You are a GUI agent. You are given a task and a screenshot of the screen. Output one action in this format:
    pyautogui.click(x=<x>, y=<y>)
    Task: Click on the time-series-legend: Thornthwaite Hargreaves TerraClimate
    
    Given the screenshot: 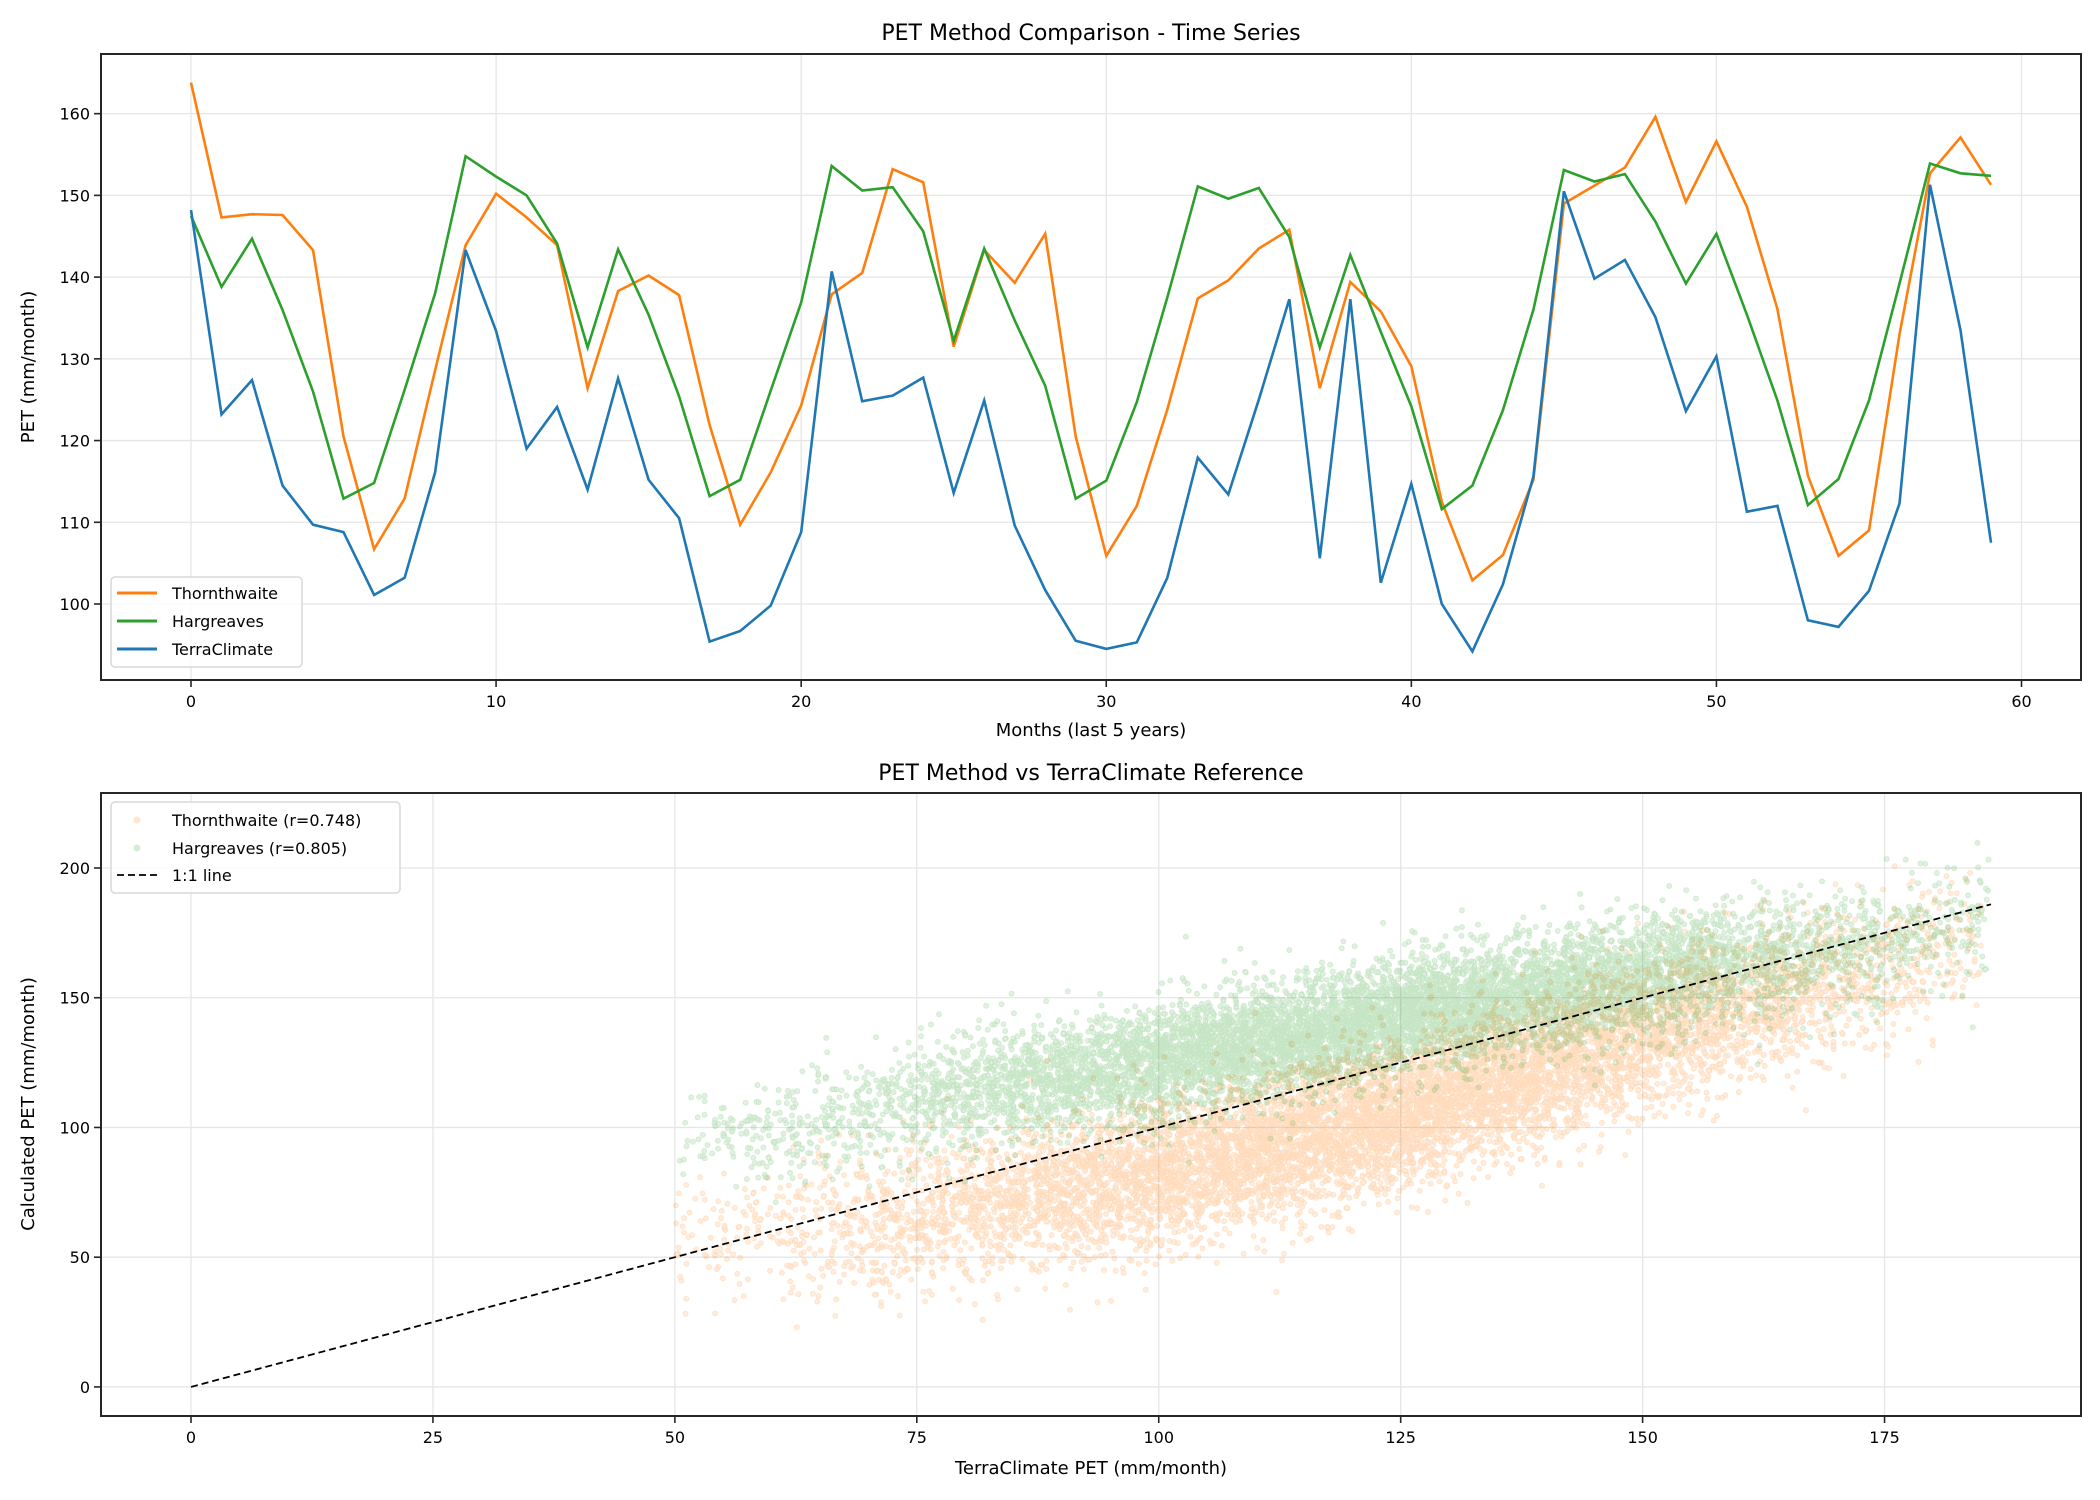 What is the action you would take?
    pyautogui.click(x=206, y=622)
    